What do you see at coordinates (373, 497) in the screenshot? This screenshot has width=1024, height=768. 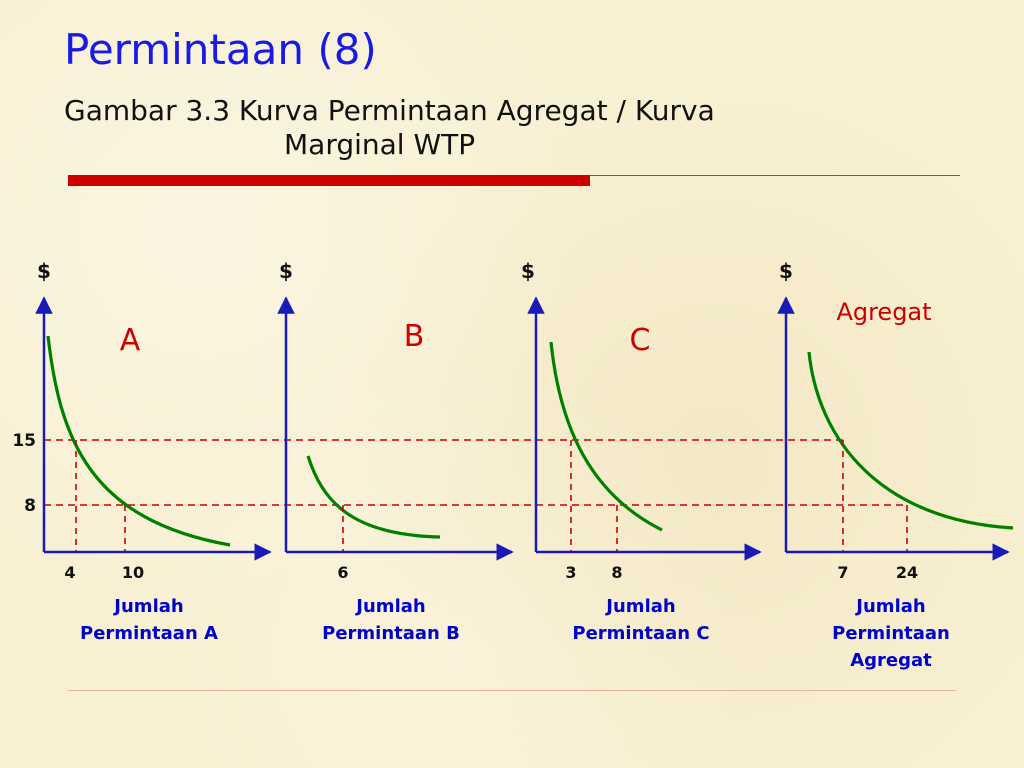 I see `panel-2-demand-curve` at bounding box center [373, 497].